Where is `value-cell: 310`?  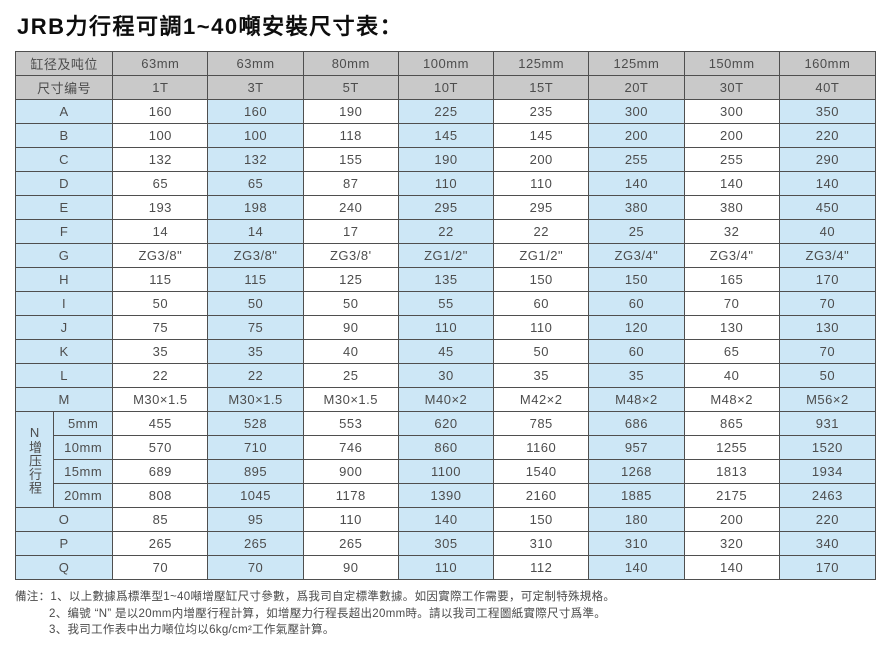
value-cell: 310 is located at coordinates (636, 543).